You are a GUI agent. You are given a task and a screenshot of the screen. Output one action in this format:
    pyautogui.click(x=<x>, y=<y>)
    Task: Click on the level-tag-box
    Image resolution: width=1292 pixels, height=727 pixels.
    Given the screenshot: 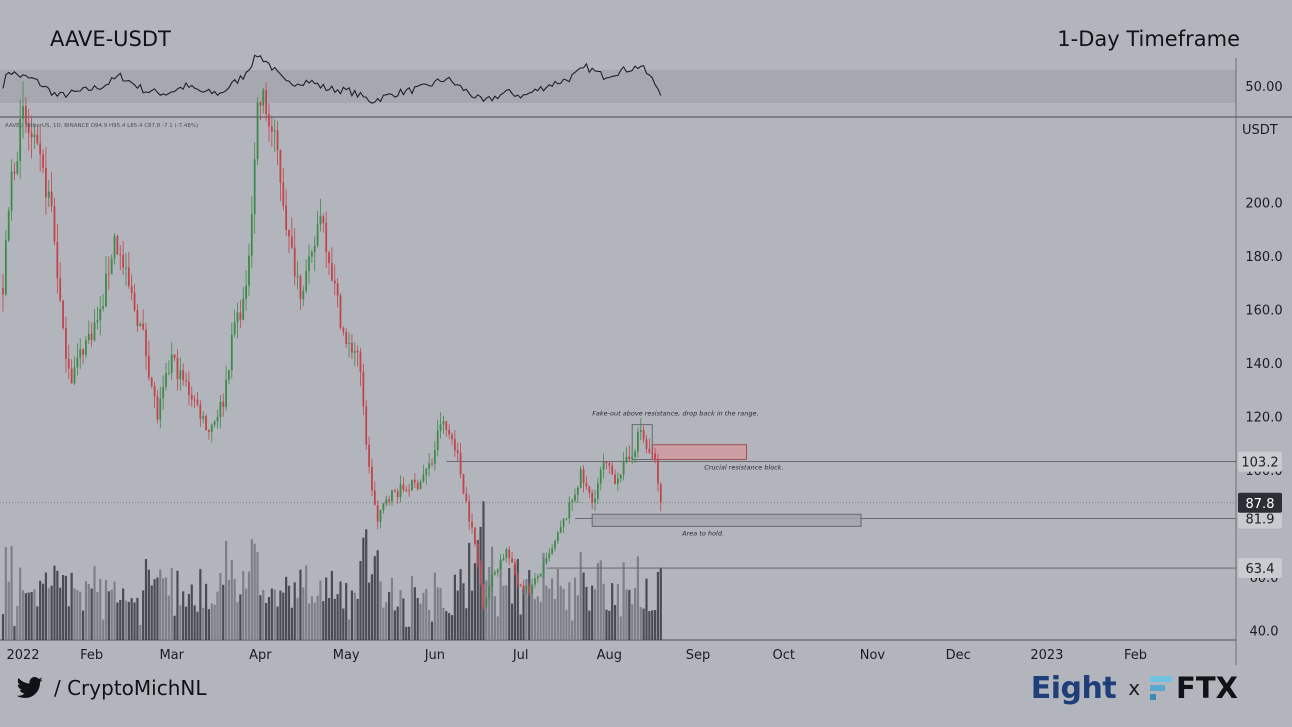 What is the action you would take?
    pyautogui.click(x=1260, y=461)
    